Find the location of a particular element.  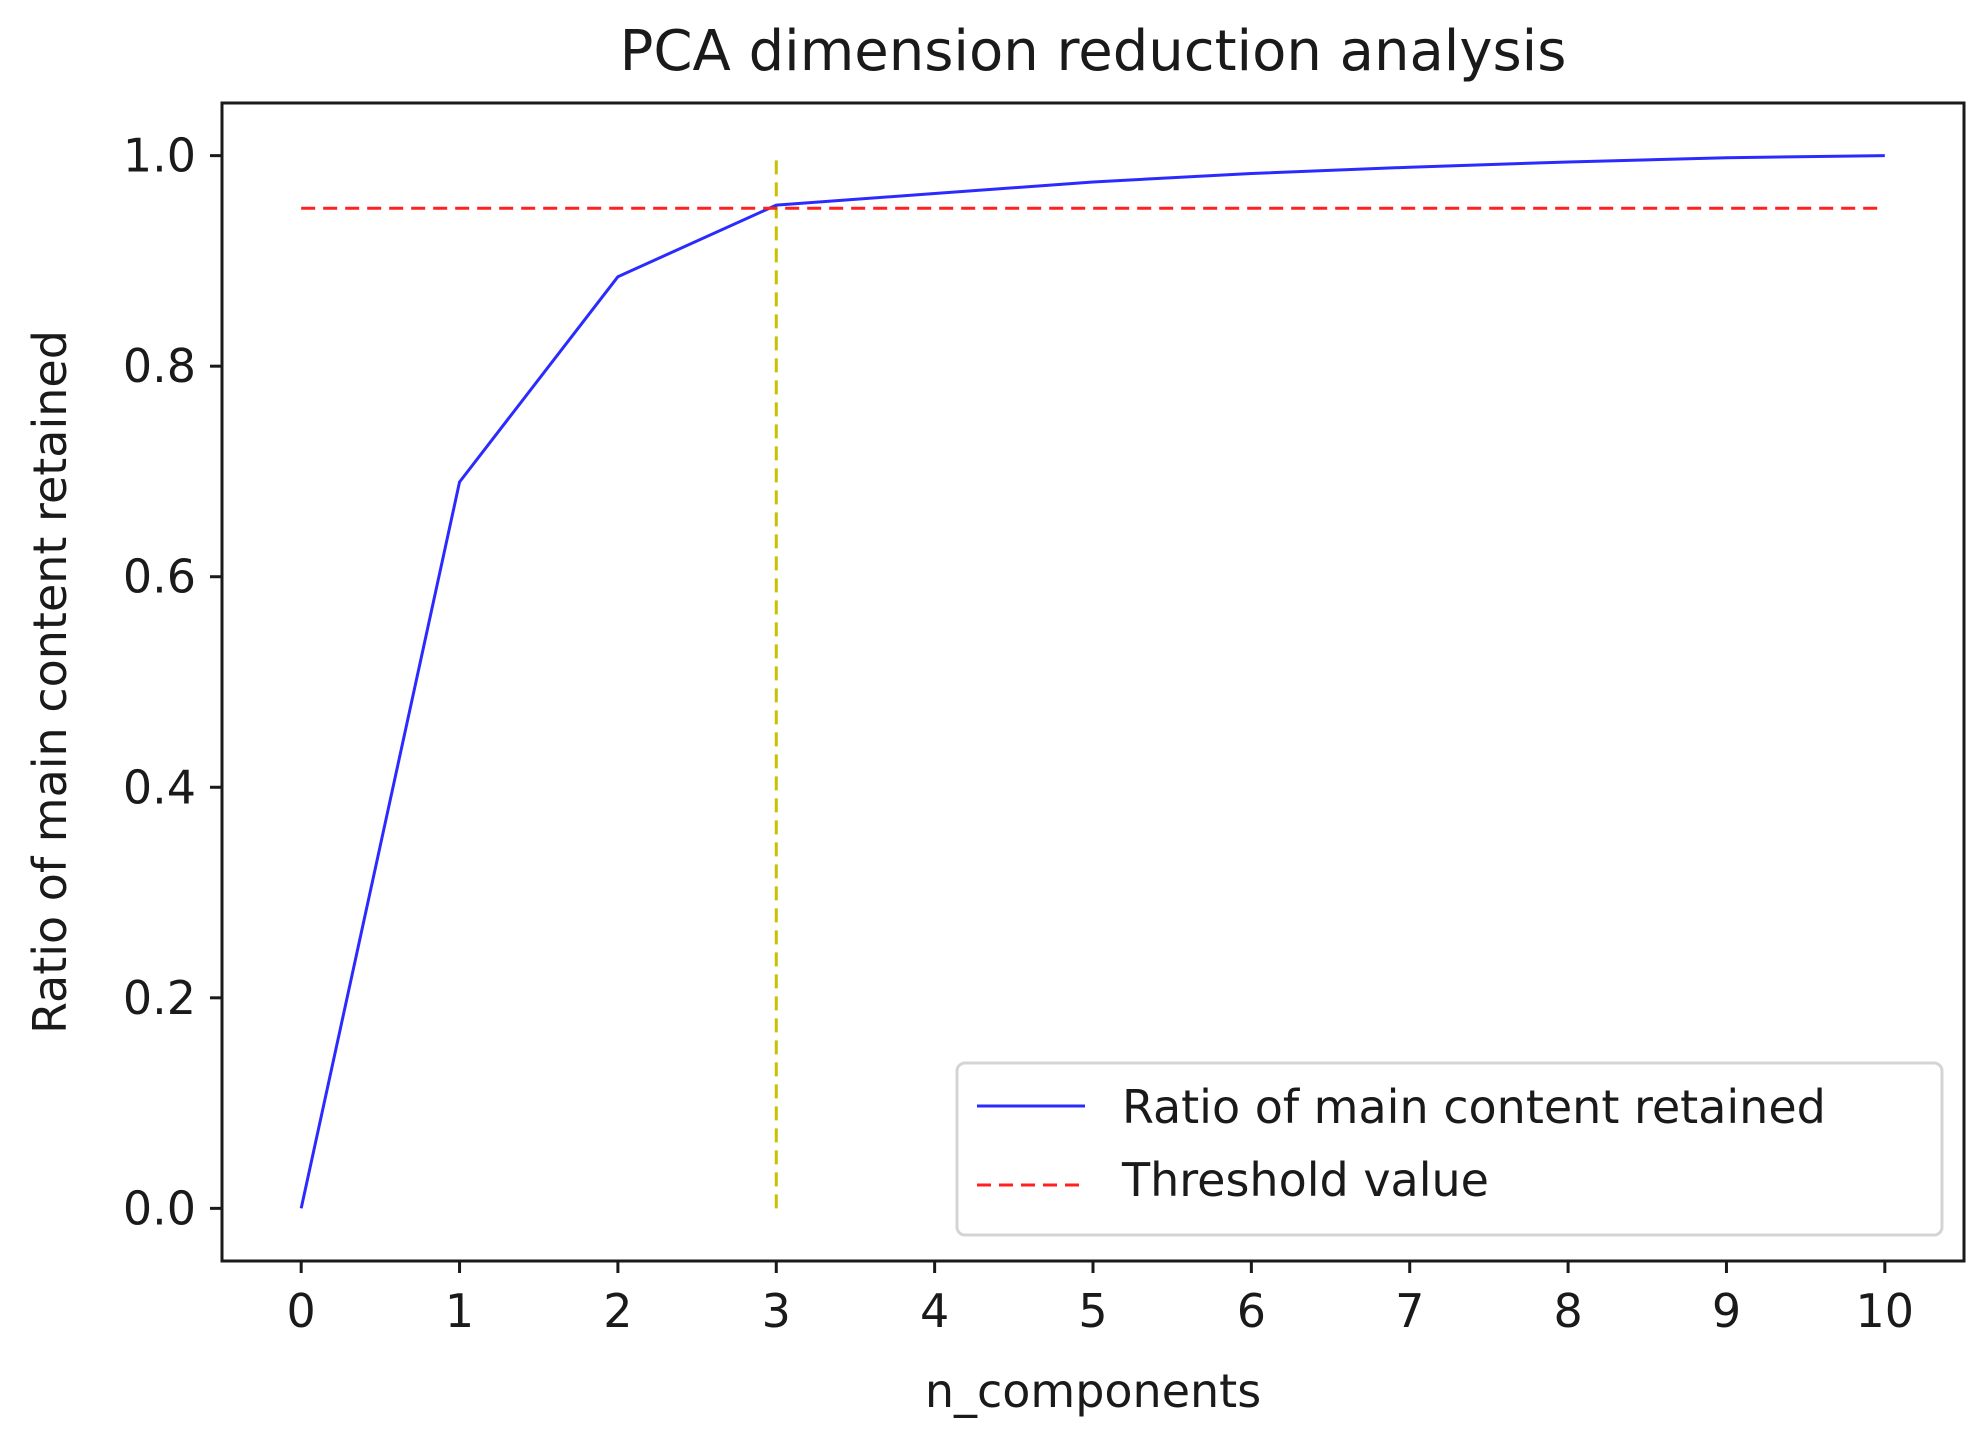

y-tick-label: 0.4 is located at coordinates (159, 787).